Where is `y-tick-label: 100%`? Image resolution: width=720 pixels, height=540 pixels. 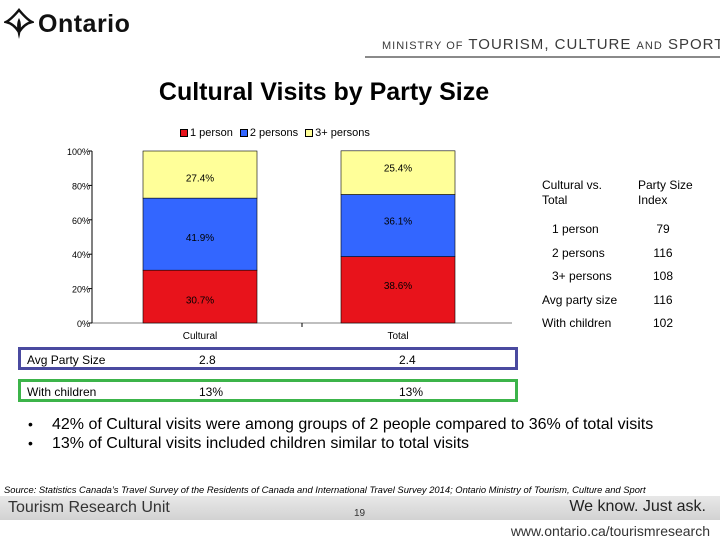 y-tick-label: 100% is located at coordinates (78, 152).